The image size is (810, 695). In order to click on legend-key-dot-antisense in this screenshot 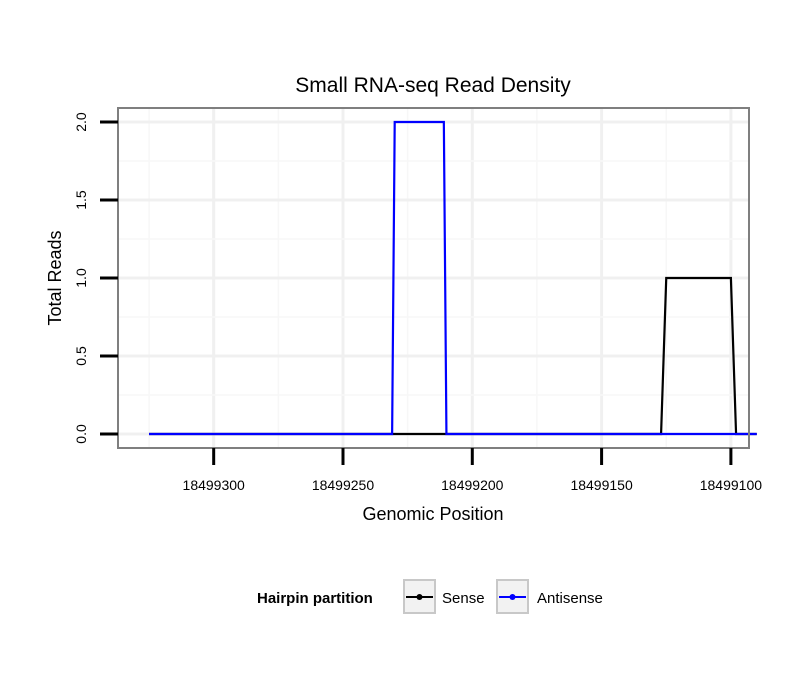, I will do `click(512, 597)`.